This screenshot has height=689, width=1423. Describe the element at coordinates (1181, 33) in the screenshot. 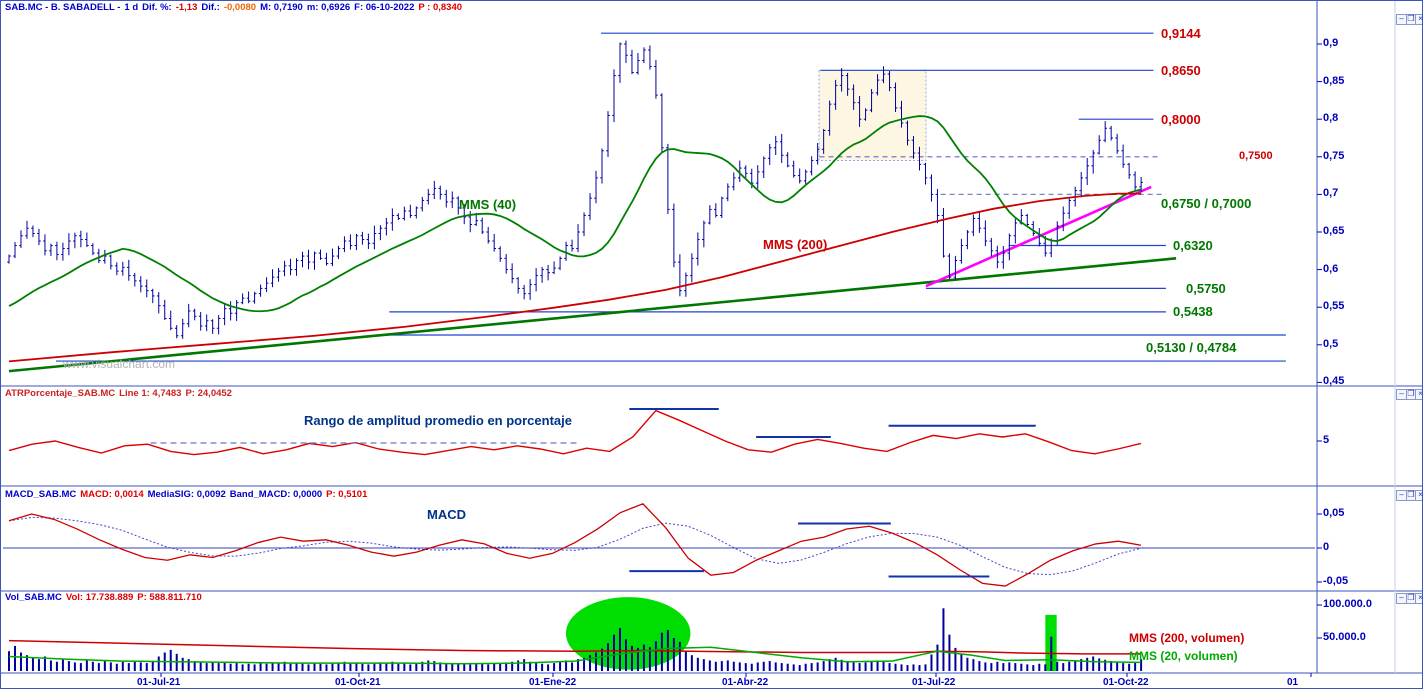

I see `price-level-label: 0,9144` at that location.